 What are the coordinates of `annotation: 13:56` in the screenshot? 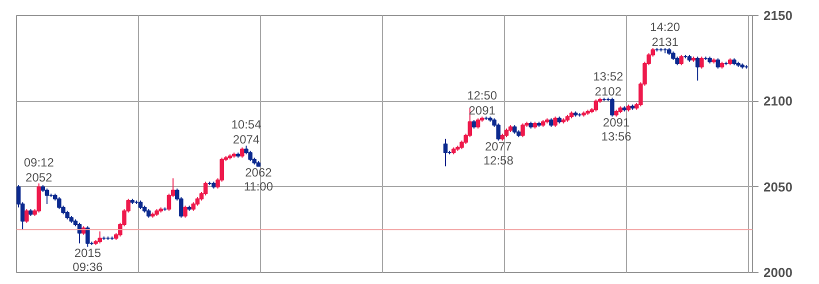 It's located at (616, 137).